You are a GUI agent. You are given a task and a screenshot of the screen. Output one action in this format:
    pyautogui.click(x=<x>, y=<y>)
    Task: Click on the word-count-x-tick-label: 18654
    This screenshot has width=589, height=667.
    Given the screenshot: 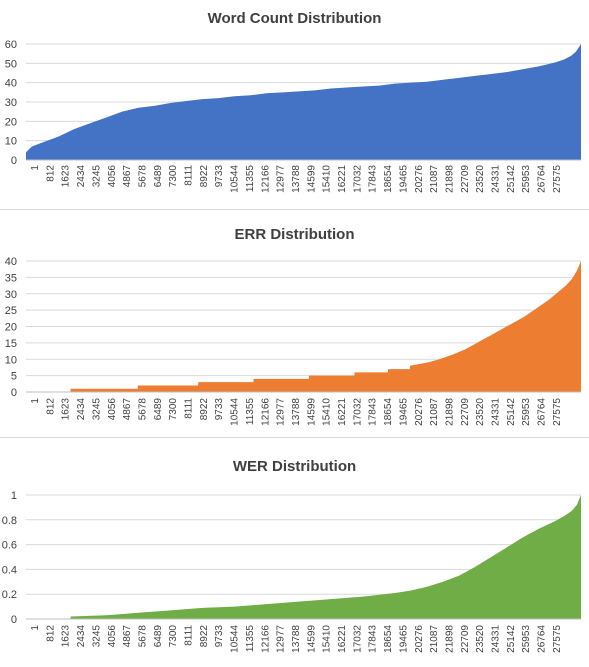 What is the action you would take?
    pyautogui.click(x=388, y=179)
    